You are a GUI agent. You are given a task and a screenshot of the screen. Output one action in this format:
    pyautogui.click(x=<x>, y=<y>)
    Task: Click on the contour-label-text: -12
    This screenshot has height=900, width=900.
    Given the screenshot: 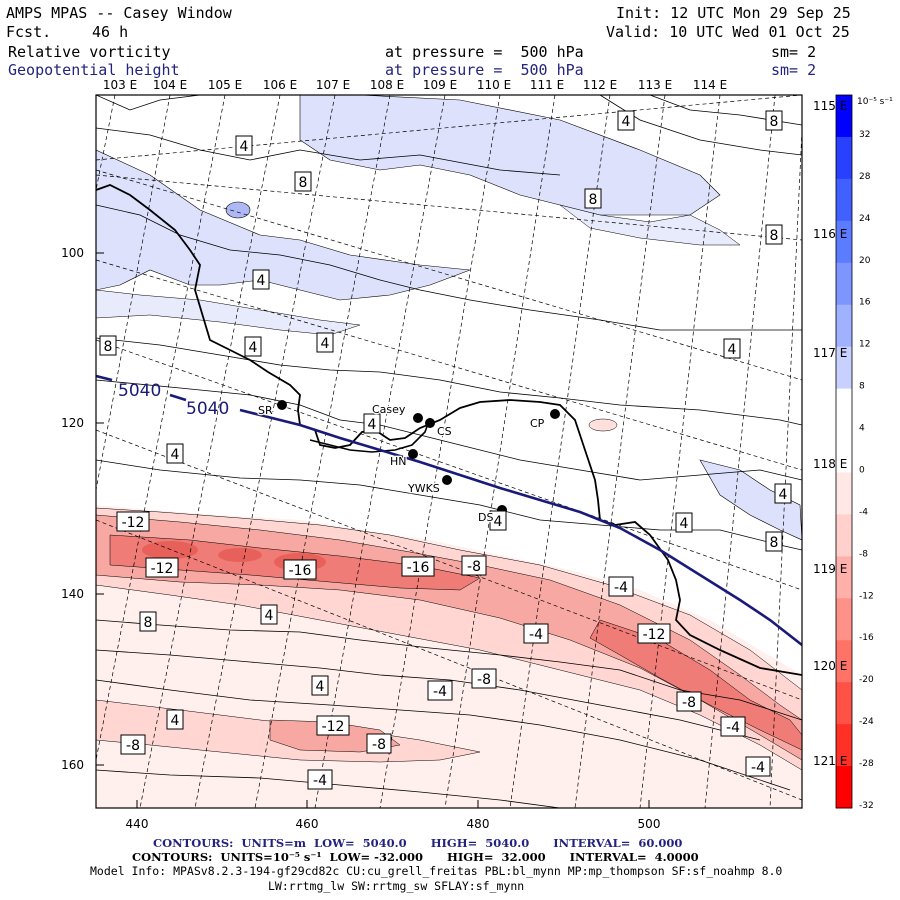 What is the action you would take?
    pyautogui.click(x=333, y=727)
    